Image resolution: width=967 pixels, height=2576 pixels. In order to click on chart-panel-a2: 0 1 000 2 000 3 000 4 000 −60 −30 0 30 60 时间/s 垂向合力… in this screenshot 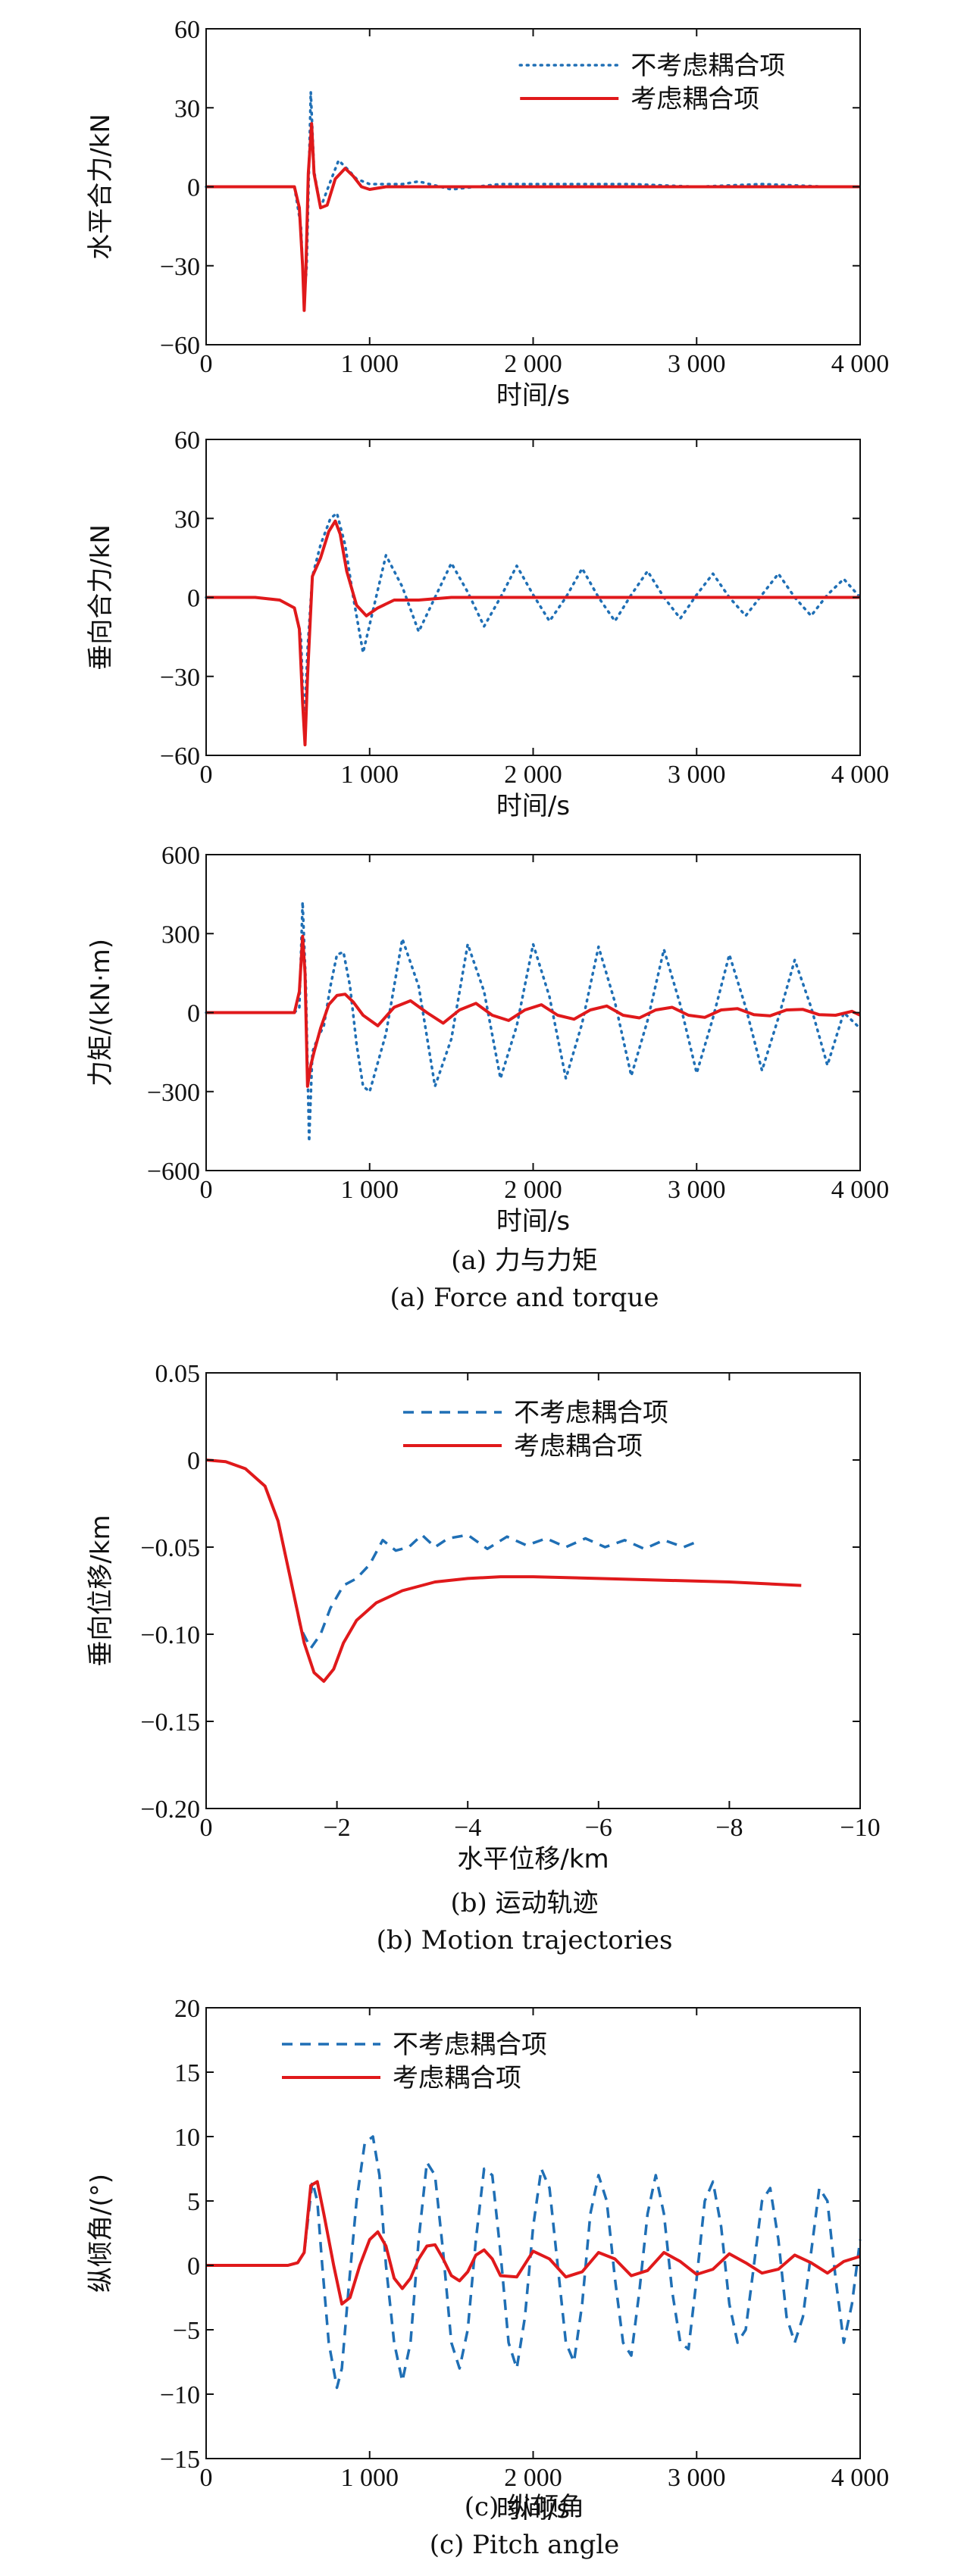, I will do `click(487, 624)`.